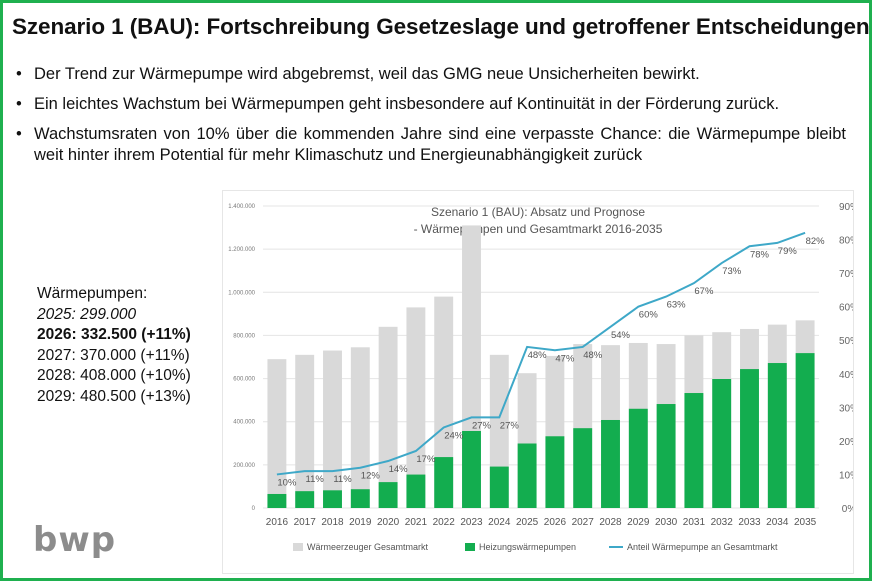 The height and width of the screenshot is (581, 872). I want to click on share-data-label: 12%, so click(371, 476).